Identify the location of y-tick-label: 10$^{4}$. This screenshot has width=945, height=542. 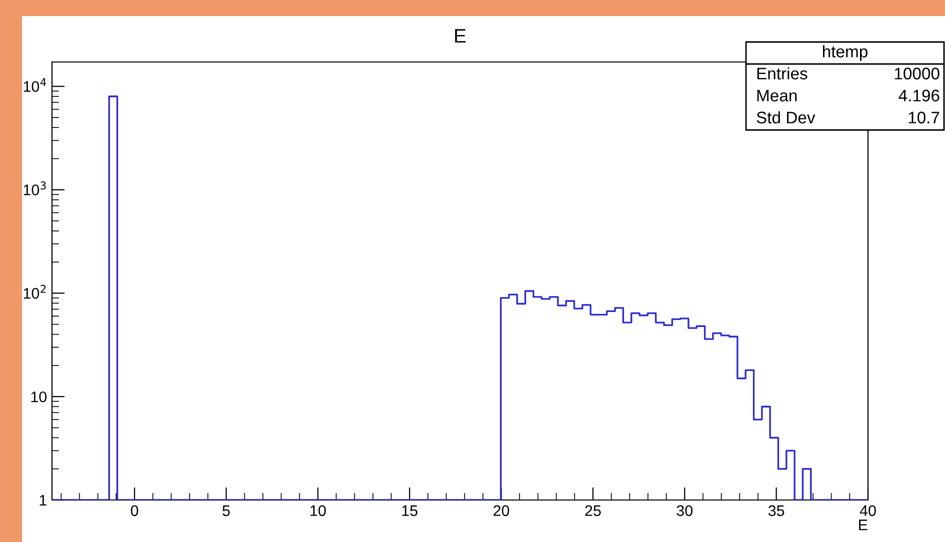
(35, 85).